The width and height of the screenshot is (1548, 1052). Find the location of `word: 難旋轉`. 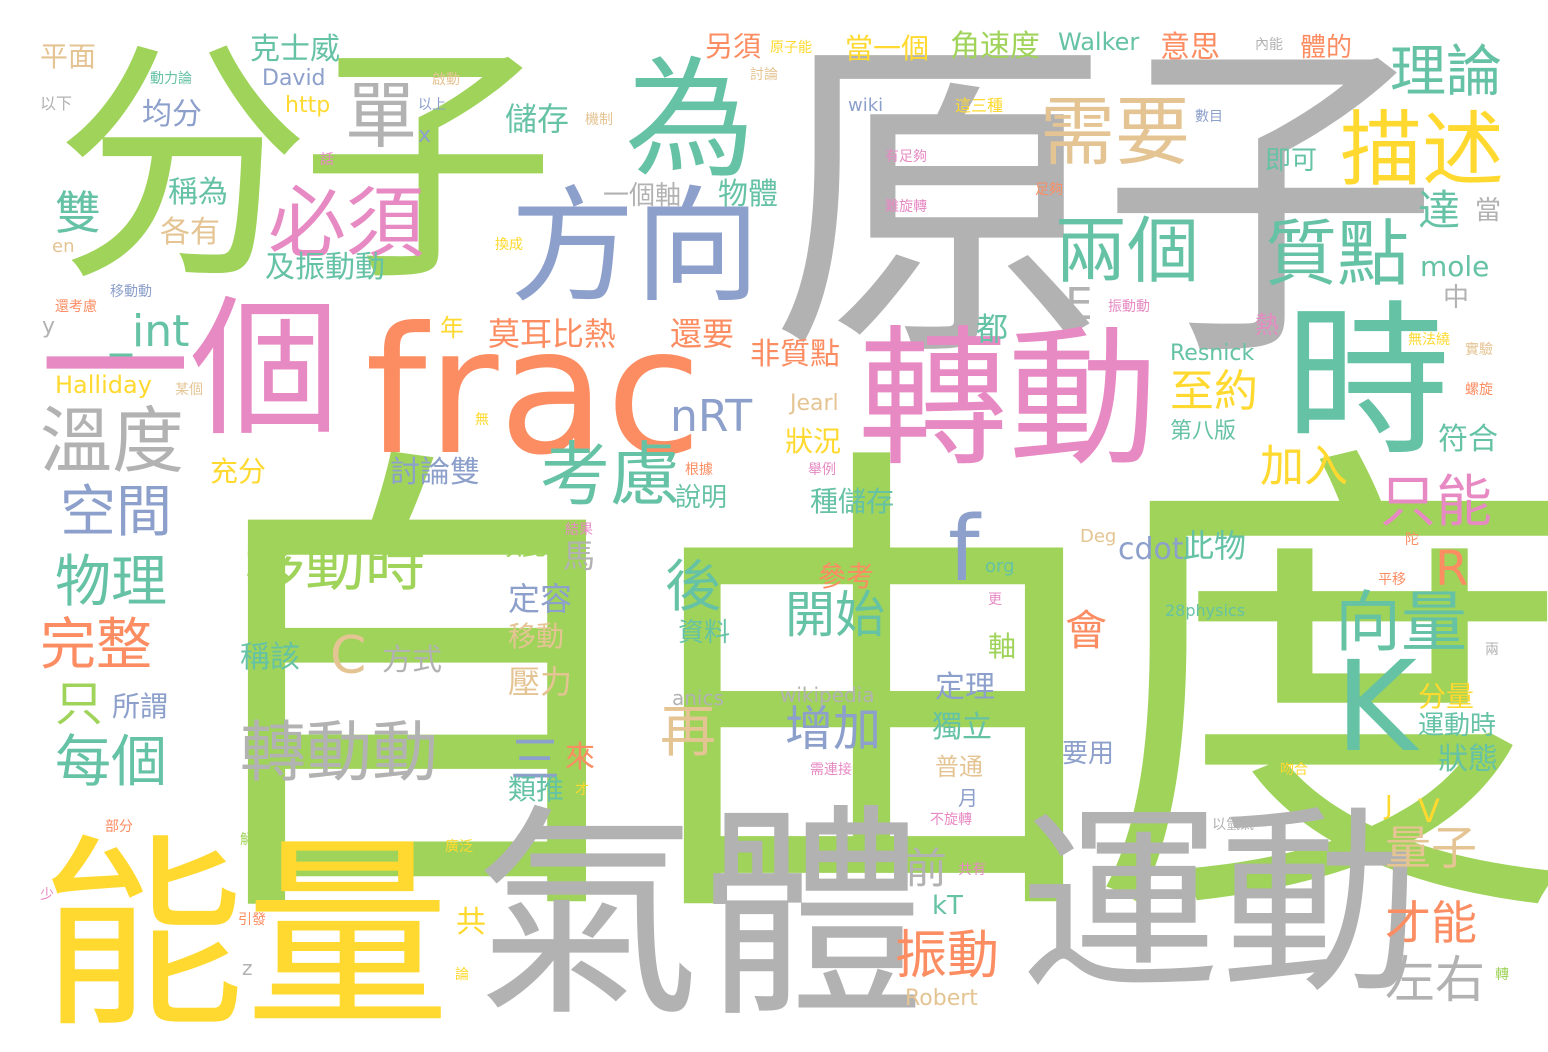

word: 難旋轉 is located at coordinates (906, 207).